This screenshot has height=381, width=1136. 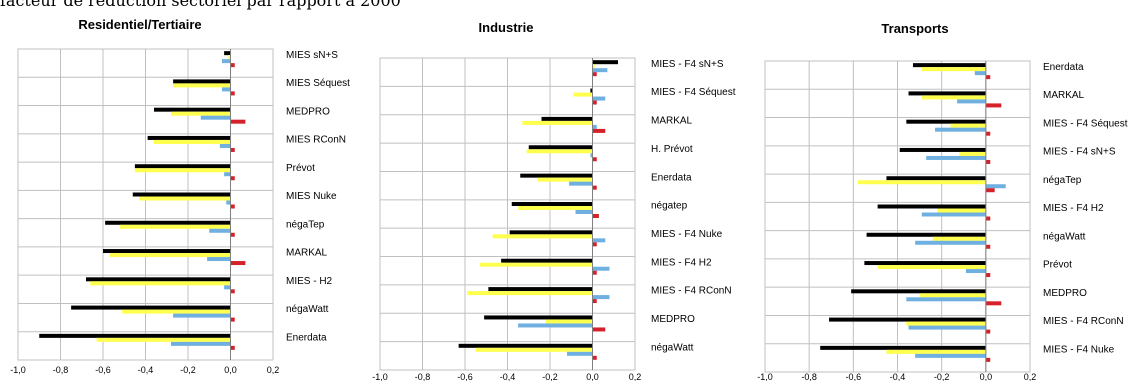 I want to click on category-label: négatep, so click(x=669, y=206).